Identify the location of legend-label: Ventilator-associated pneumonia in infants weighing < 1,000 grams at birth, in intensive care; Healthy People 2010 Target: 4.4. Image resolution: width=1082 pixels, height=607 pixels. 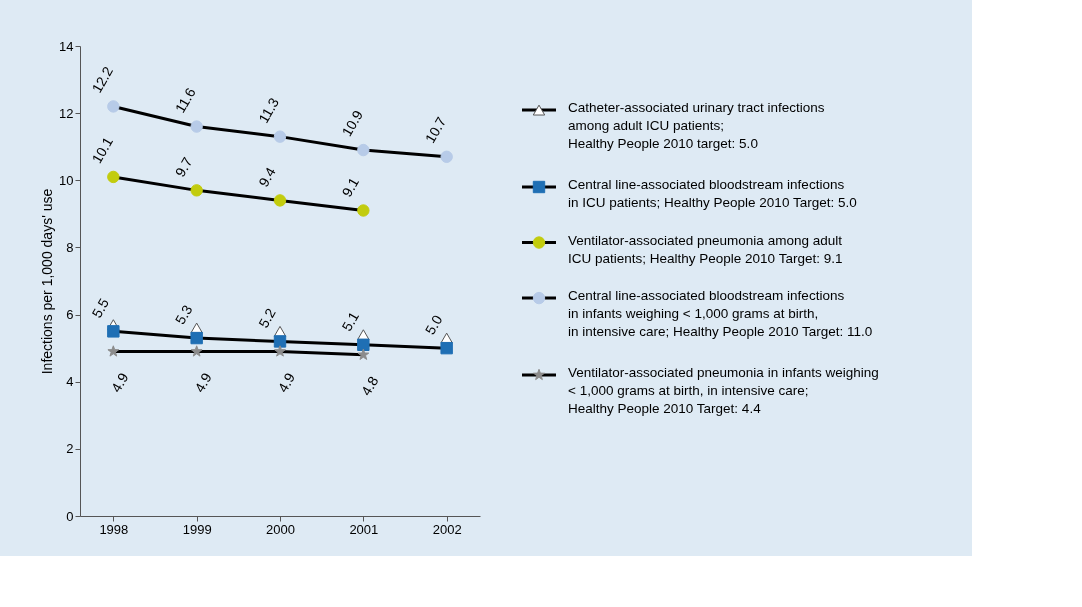
(723, 390).